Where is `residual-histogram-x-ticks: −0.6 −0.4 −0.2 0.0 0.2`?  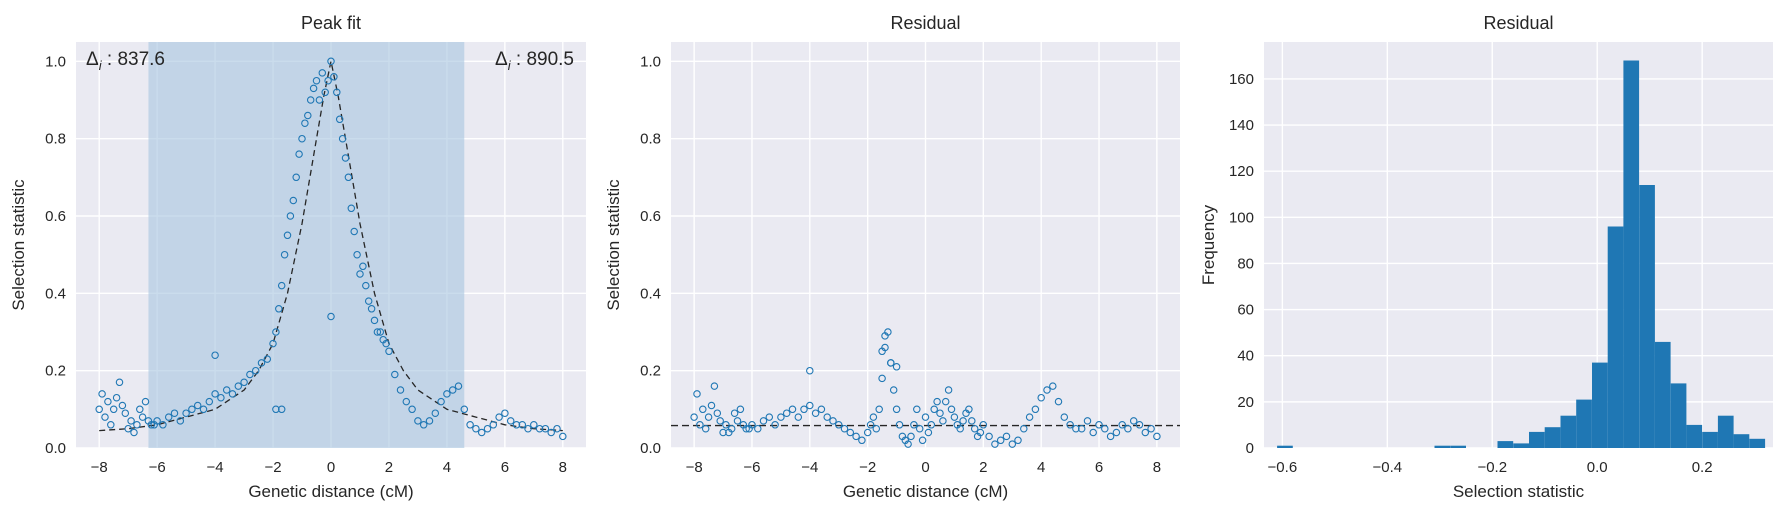 residual-histogram-x-ticks: −0.6 −0.4 −0.2 0.0 0.2 is located at coordinates (1490, 467).